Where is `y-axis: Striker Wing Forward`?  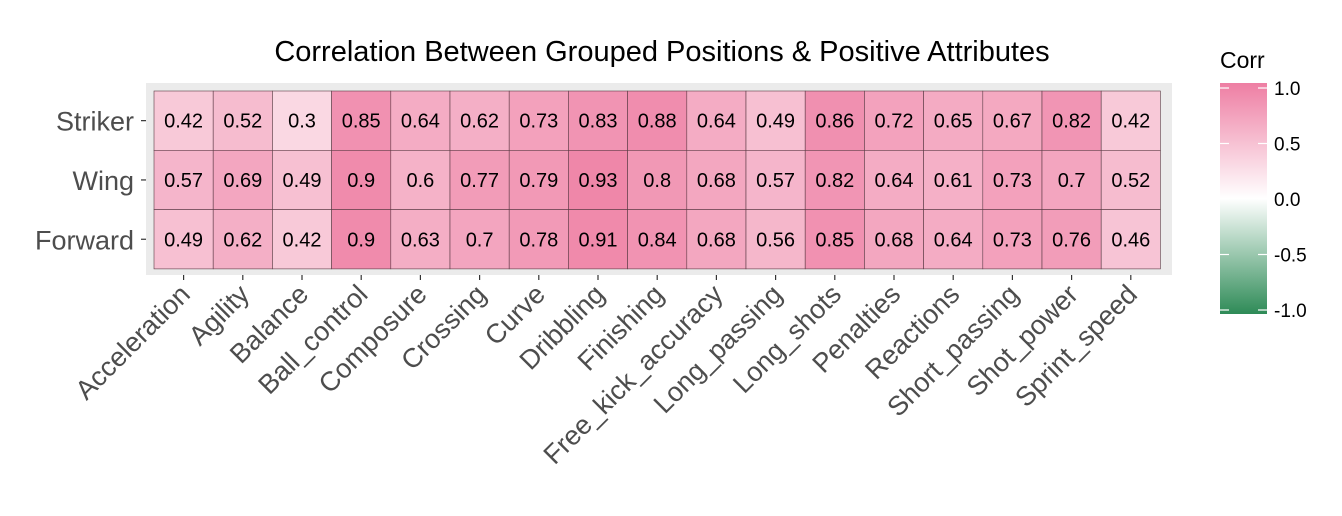
y-axis: Striker Wing Forward is located at coordinates (90, 181).